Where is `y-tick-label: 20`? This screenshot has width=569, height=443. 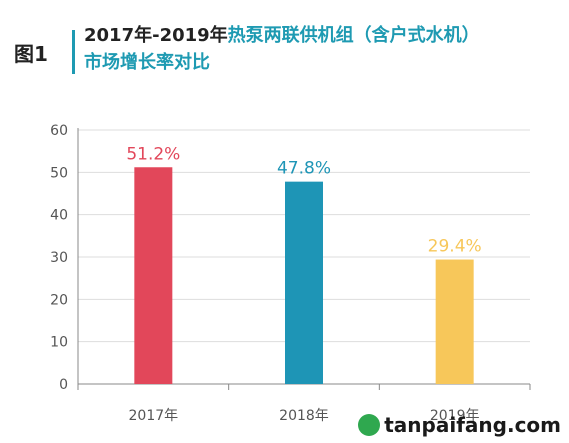
y-tick-label: 20 is located at coordinates (59, 300).